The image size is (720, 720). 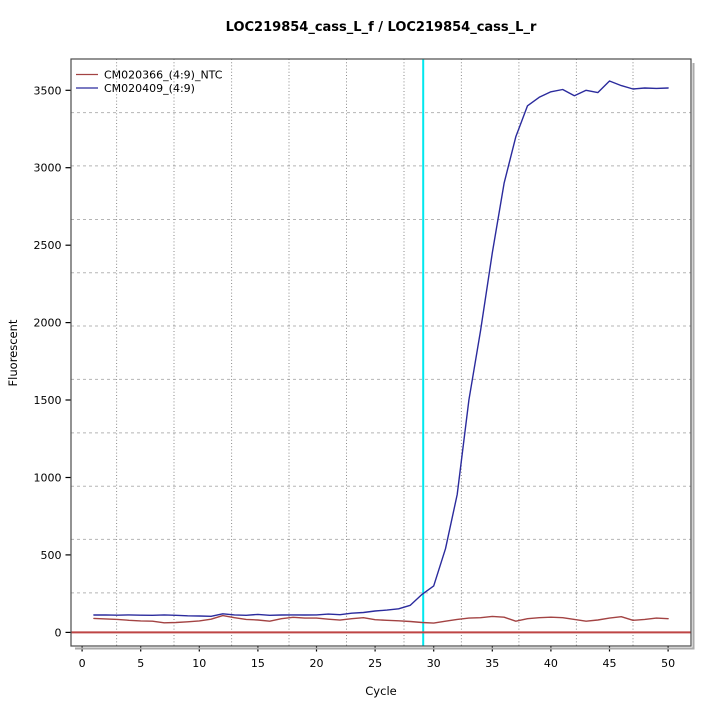 I want to click on series-curve-ntc, so click(x=381, y=619).